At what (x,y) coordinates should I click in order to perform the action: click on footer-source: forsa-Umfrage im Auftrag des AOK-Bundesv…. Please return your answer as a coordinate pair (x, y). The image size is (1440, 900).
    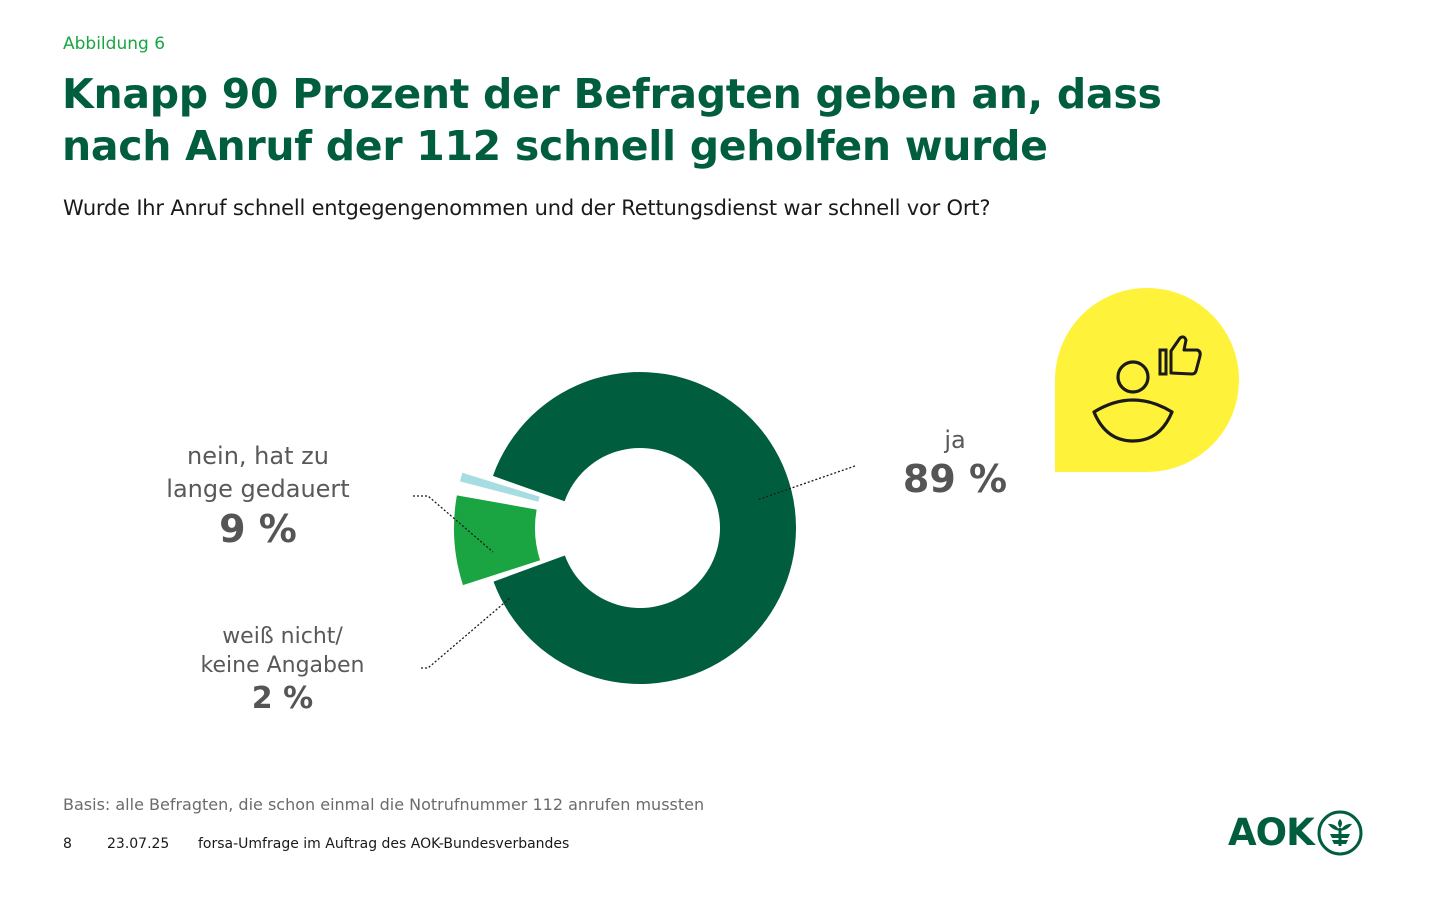
    Looking at the image, I should click on (384, 844).